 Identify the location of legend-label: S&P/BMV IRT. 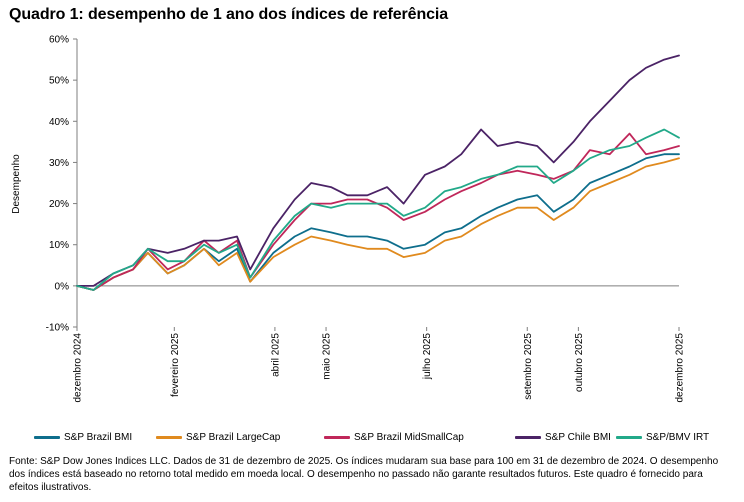
(678, 437).